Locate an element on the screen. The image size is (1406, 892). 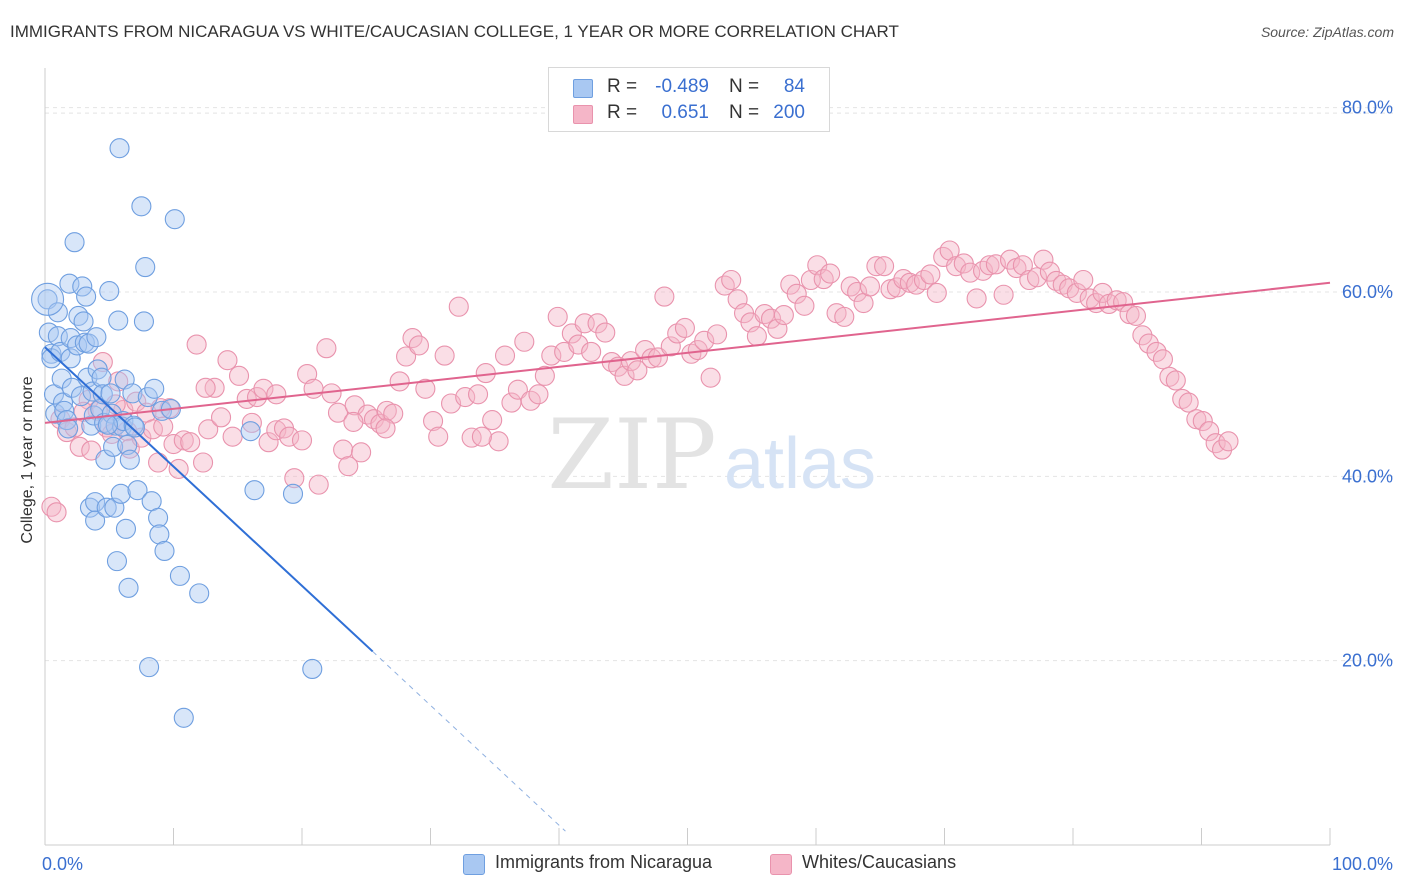
legend-swatch-whites is located at coordinates (583, 114).